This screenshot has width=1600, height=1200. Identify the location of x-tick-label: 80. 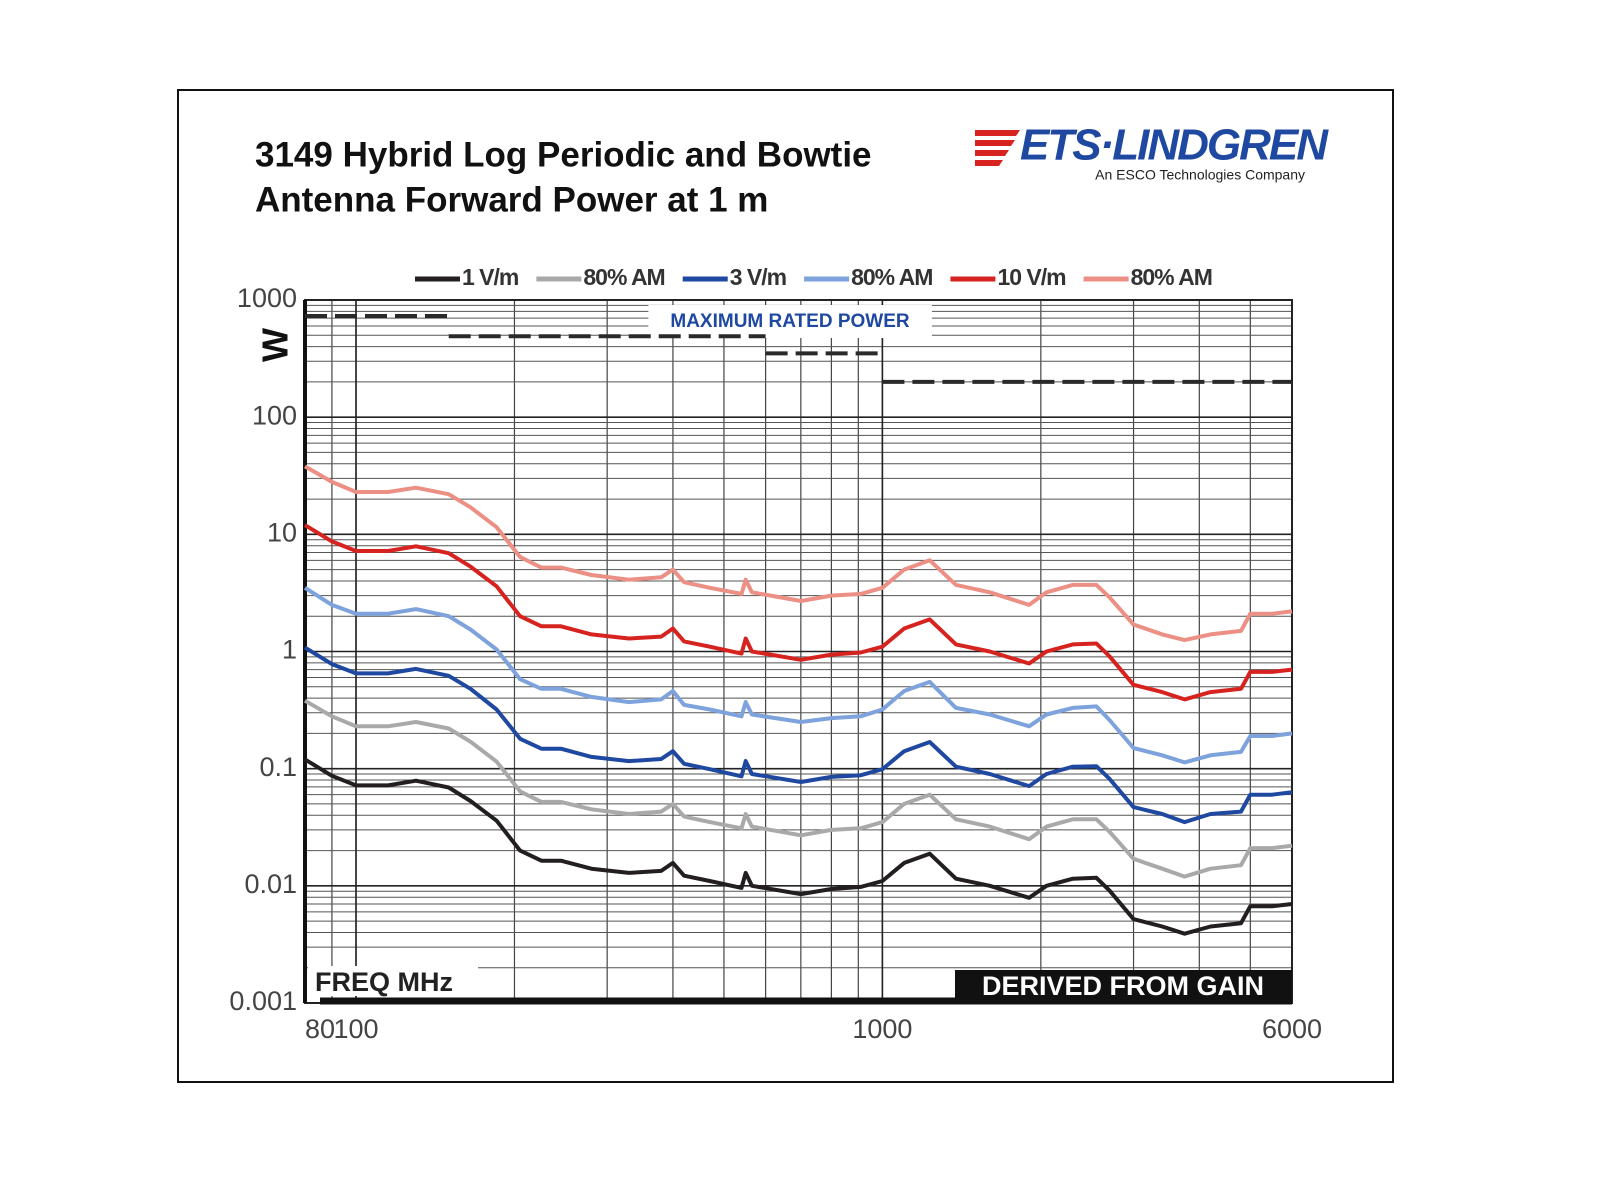
(320, 1029).